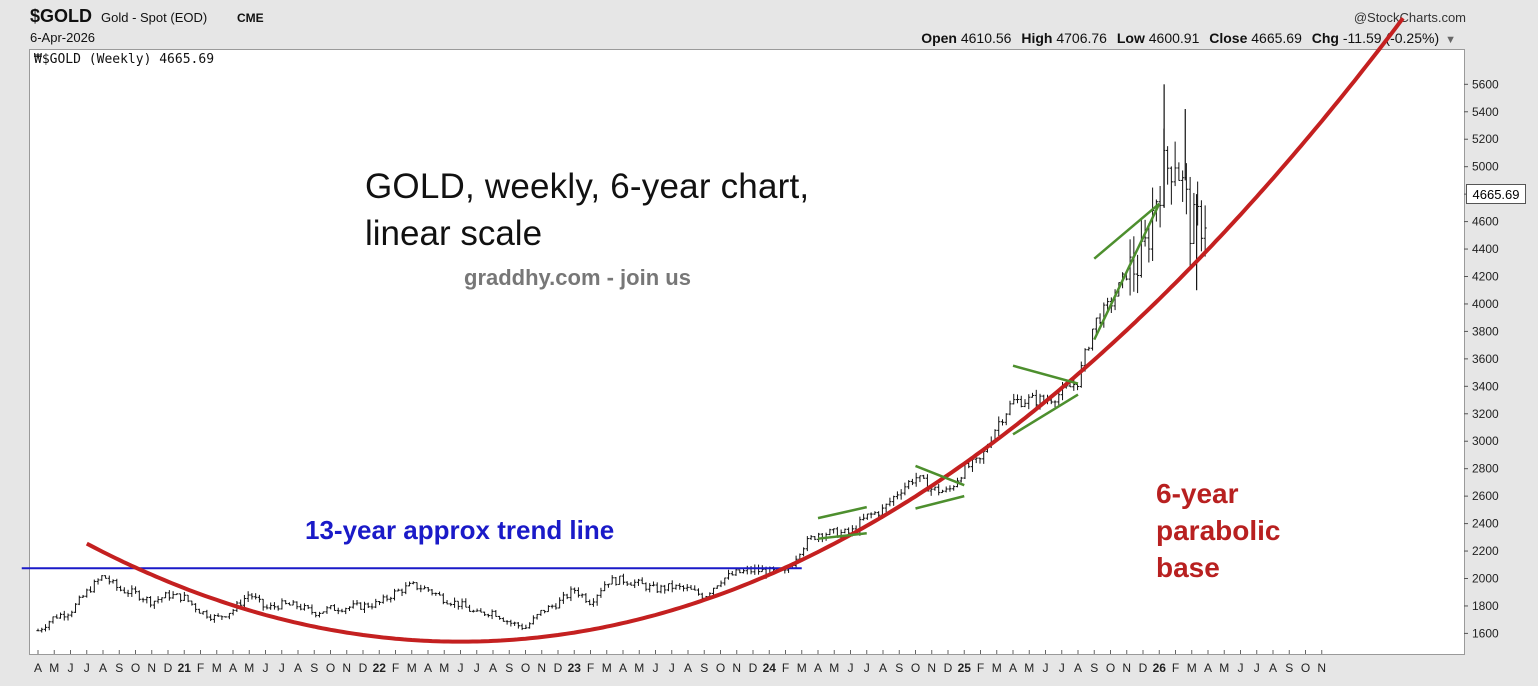  I want to click on chg-value: -11.59 (-0.25%), so click(1391, 38).